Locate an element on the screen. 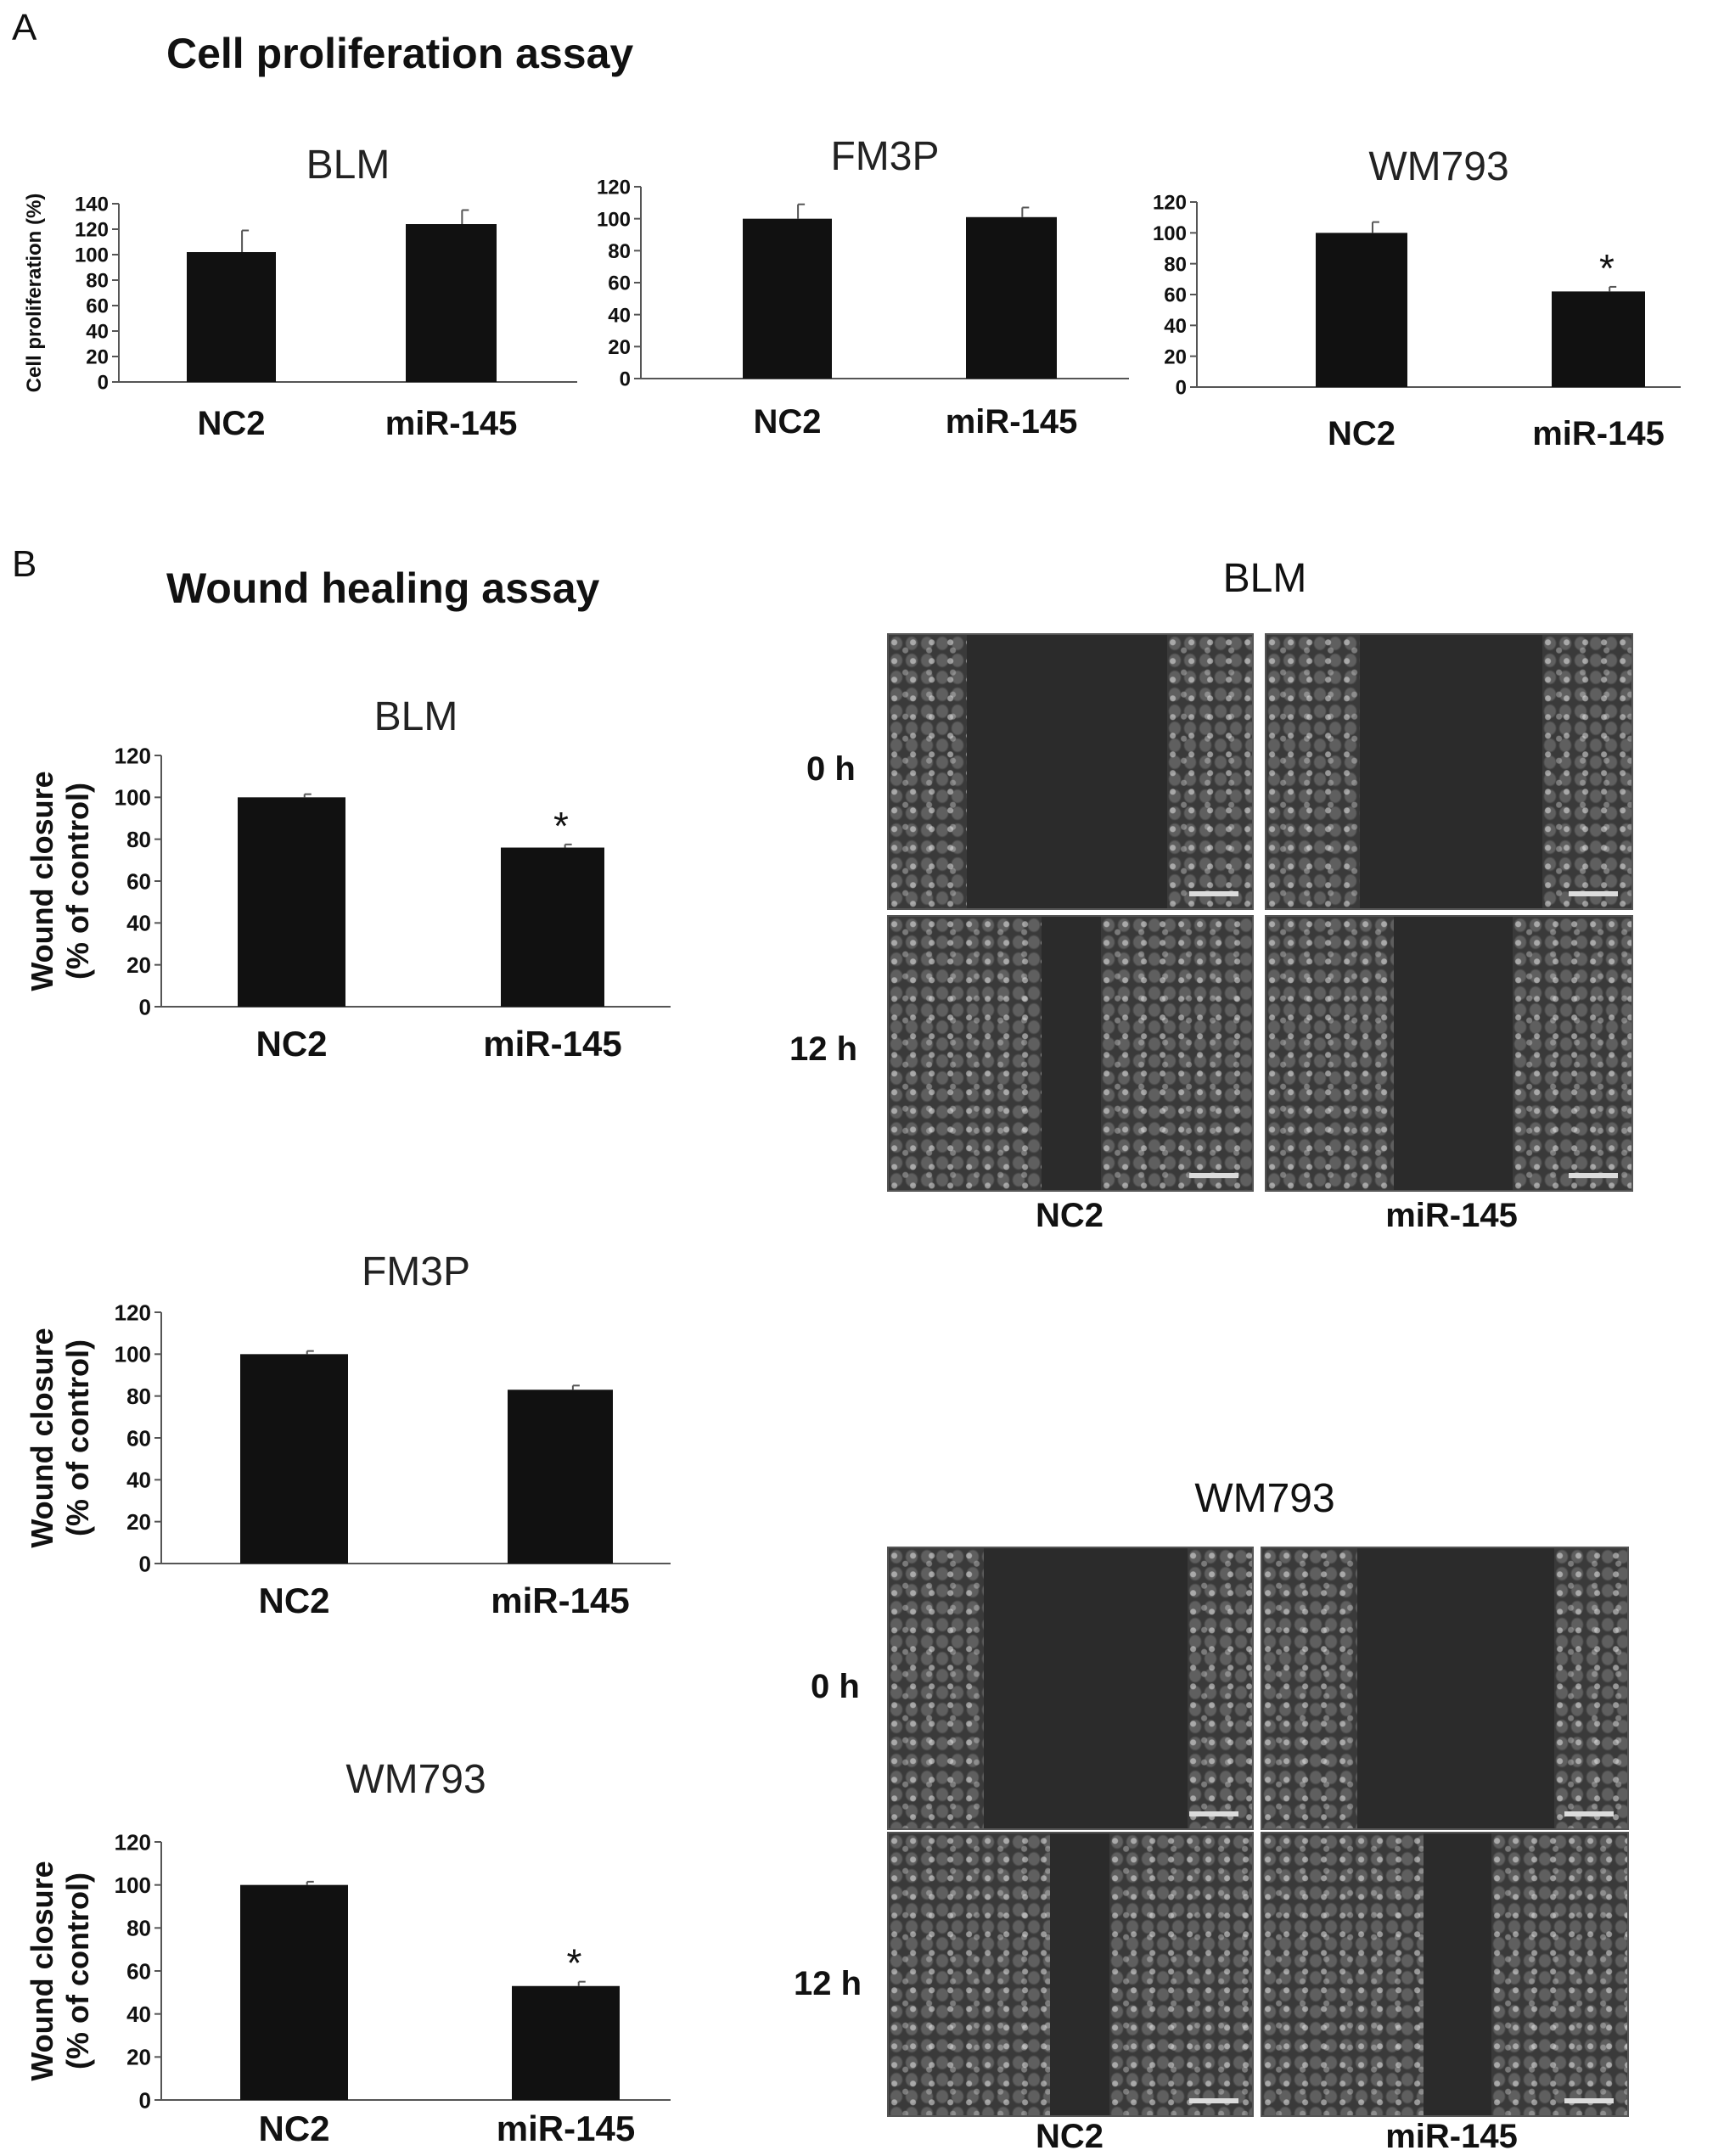 The width and height of the screenshot is (1724, 2156). micrograph-wm793-col-mir145: miR-145 is located at coordinates (1451, 2136).